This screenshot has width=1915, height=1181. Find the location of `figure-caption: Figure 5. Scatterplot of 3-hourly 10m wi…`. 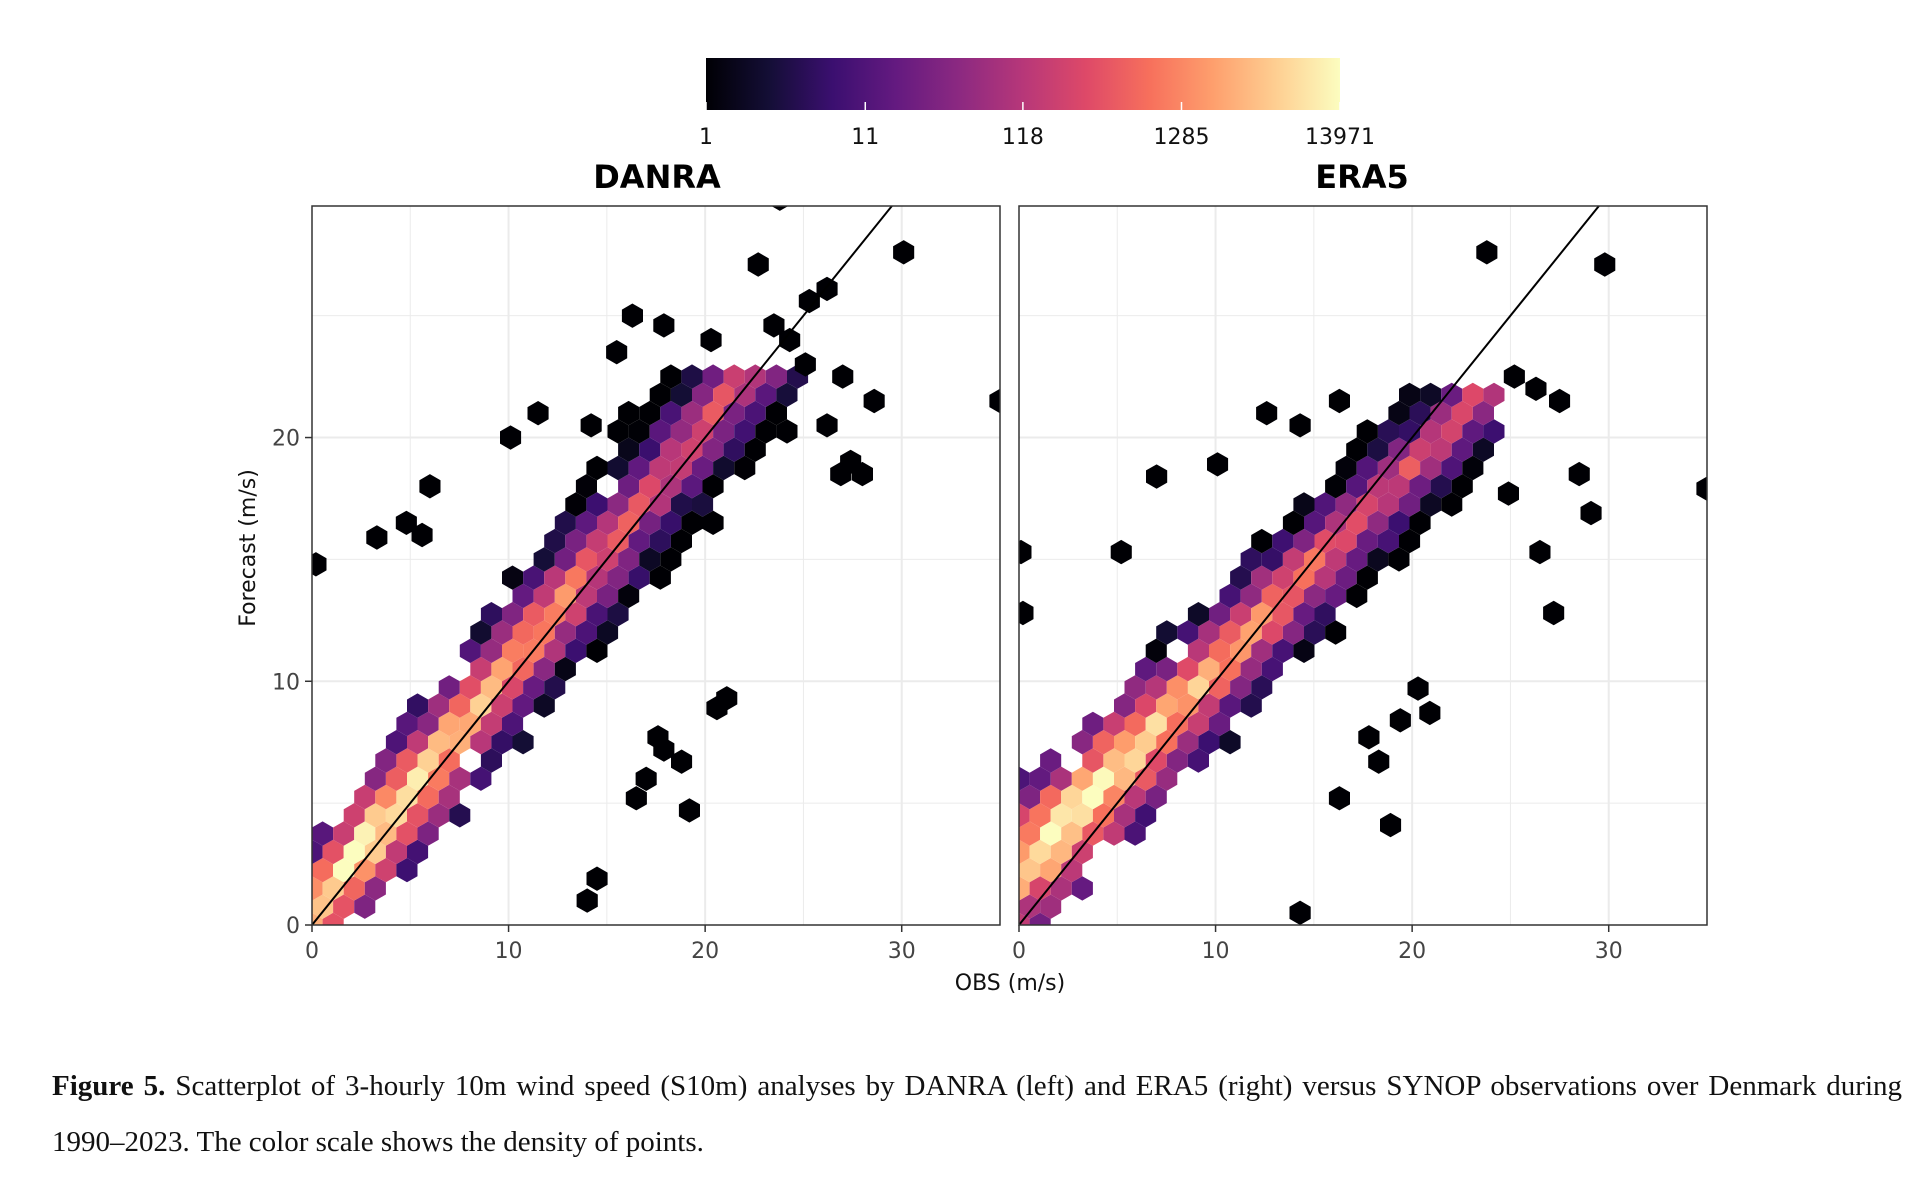

figure-caption: Figure 5. Scatterplot of 3-hourly 10m wi… is located at coordinates (977, 1114).